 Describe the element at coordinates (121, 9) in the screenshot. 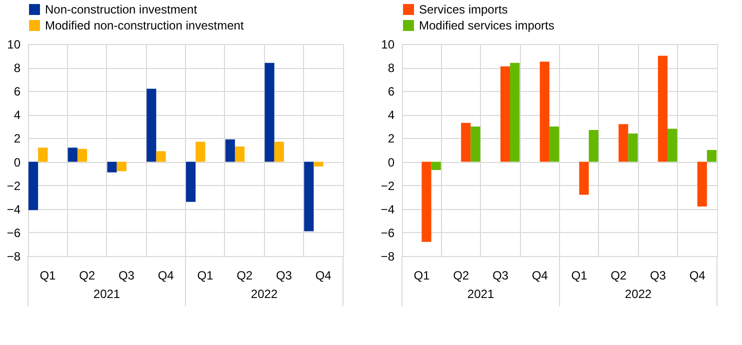

I see `legend-label: Non-construction investment` at that location.